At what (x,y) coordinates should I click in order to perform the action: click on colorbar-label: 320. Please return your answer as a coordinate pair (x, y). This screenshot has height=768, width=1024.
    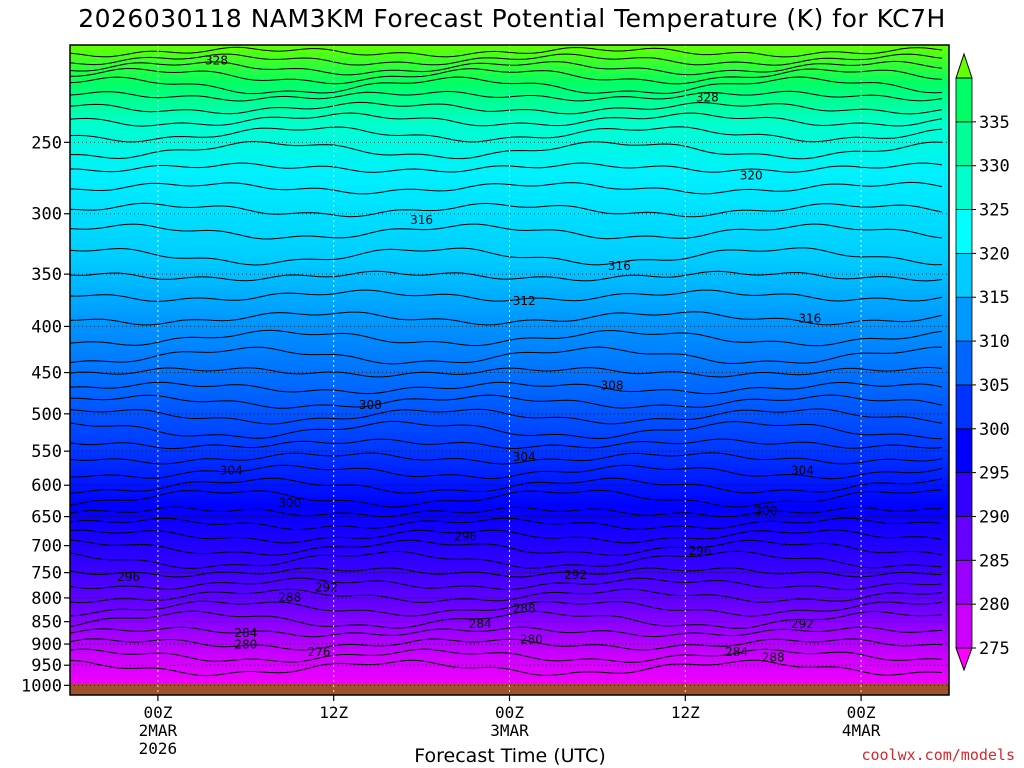
    Looking at the image, I should click on (994, 254).